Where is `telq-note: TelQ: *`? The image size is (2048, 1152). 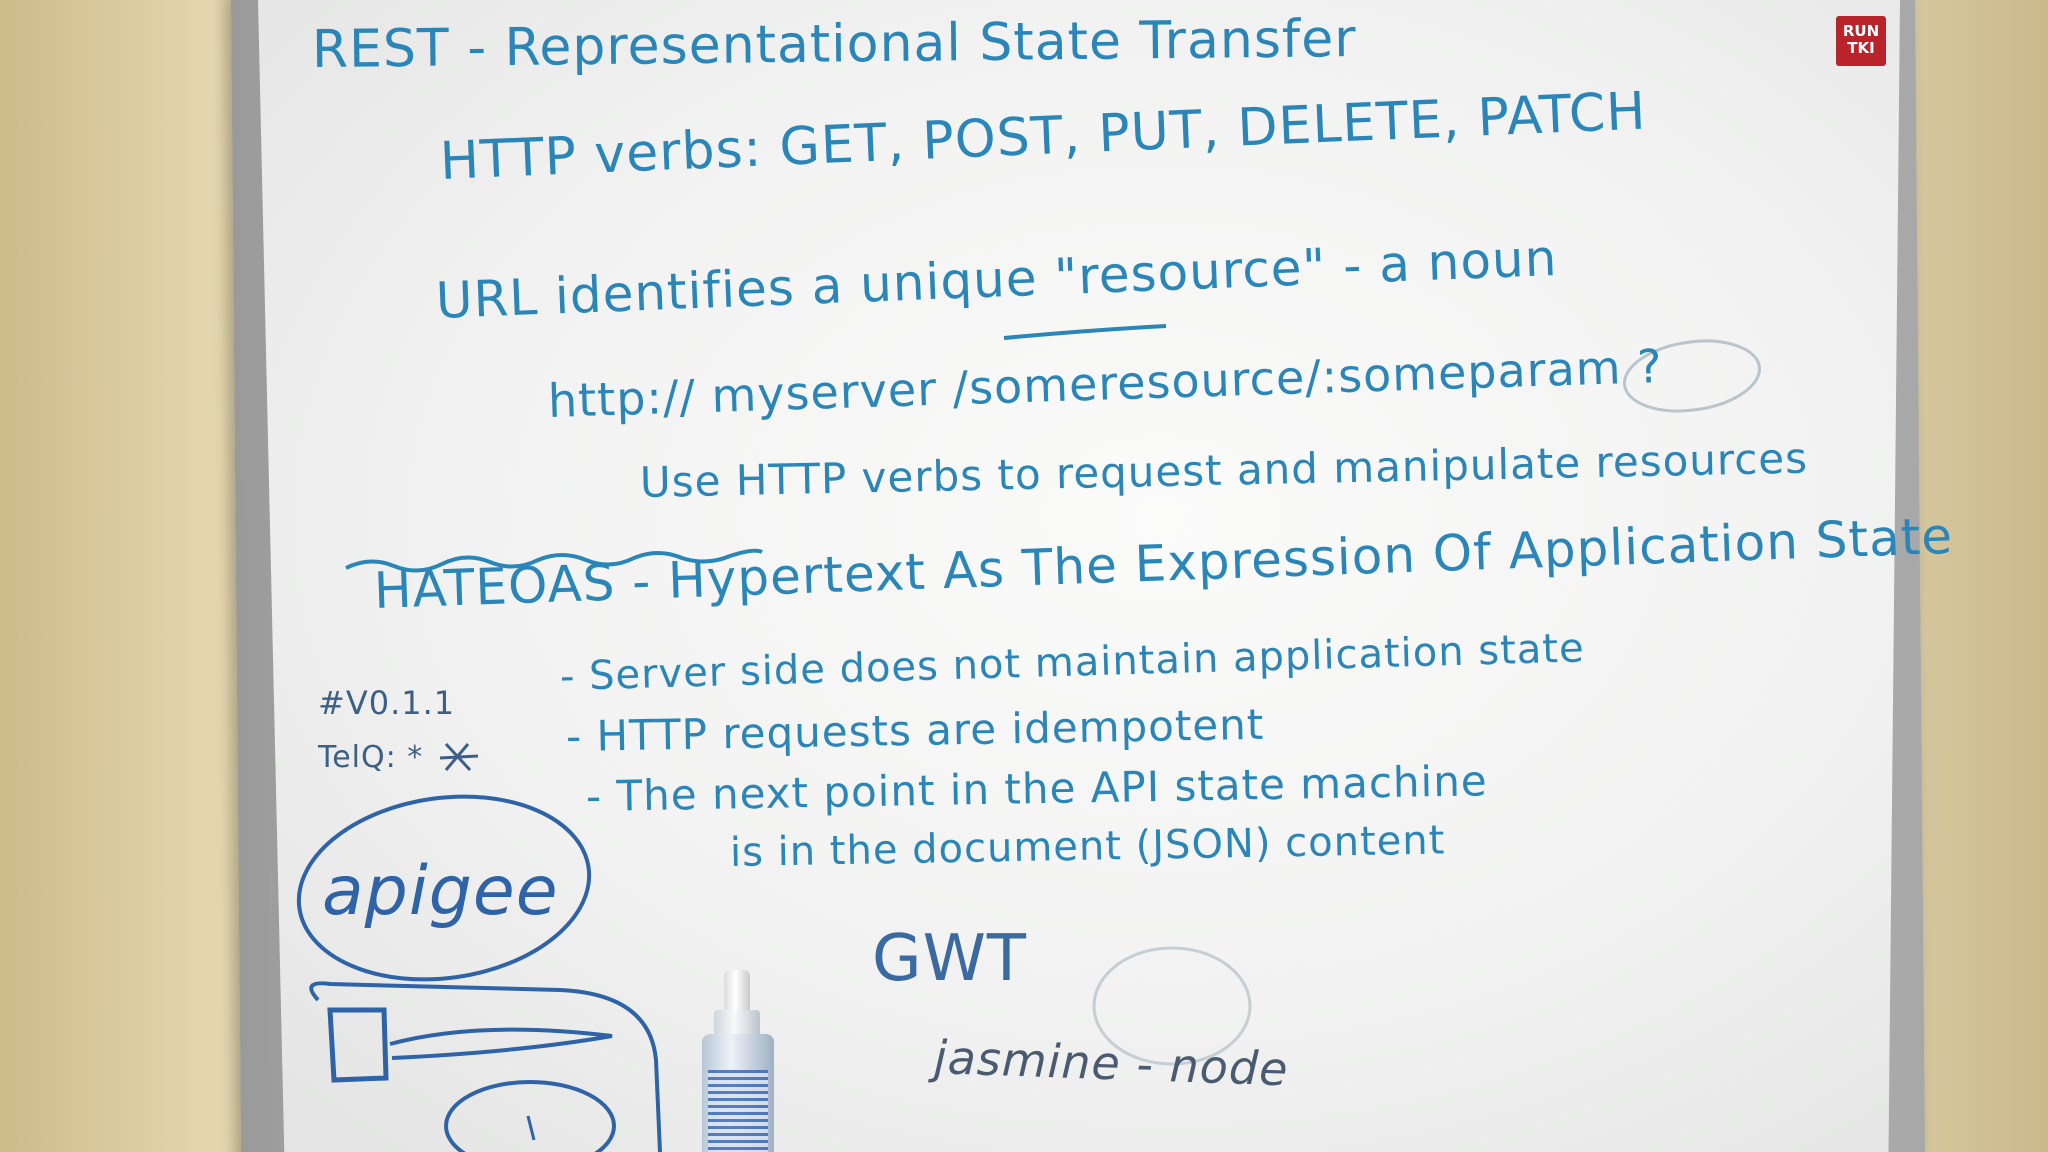 telq-note: TelQ: * is located at coordinates (371, 757).